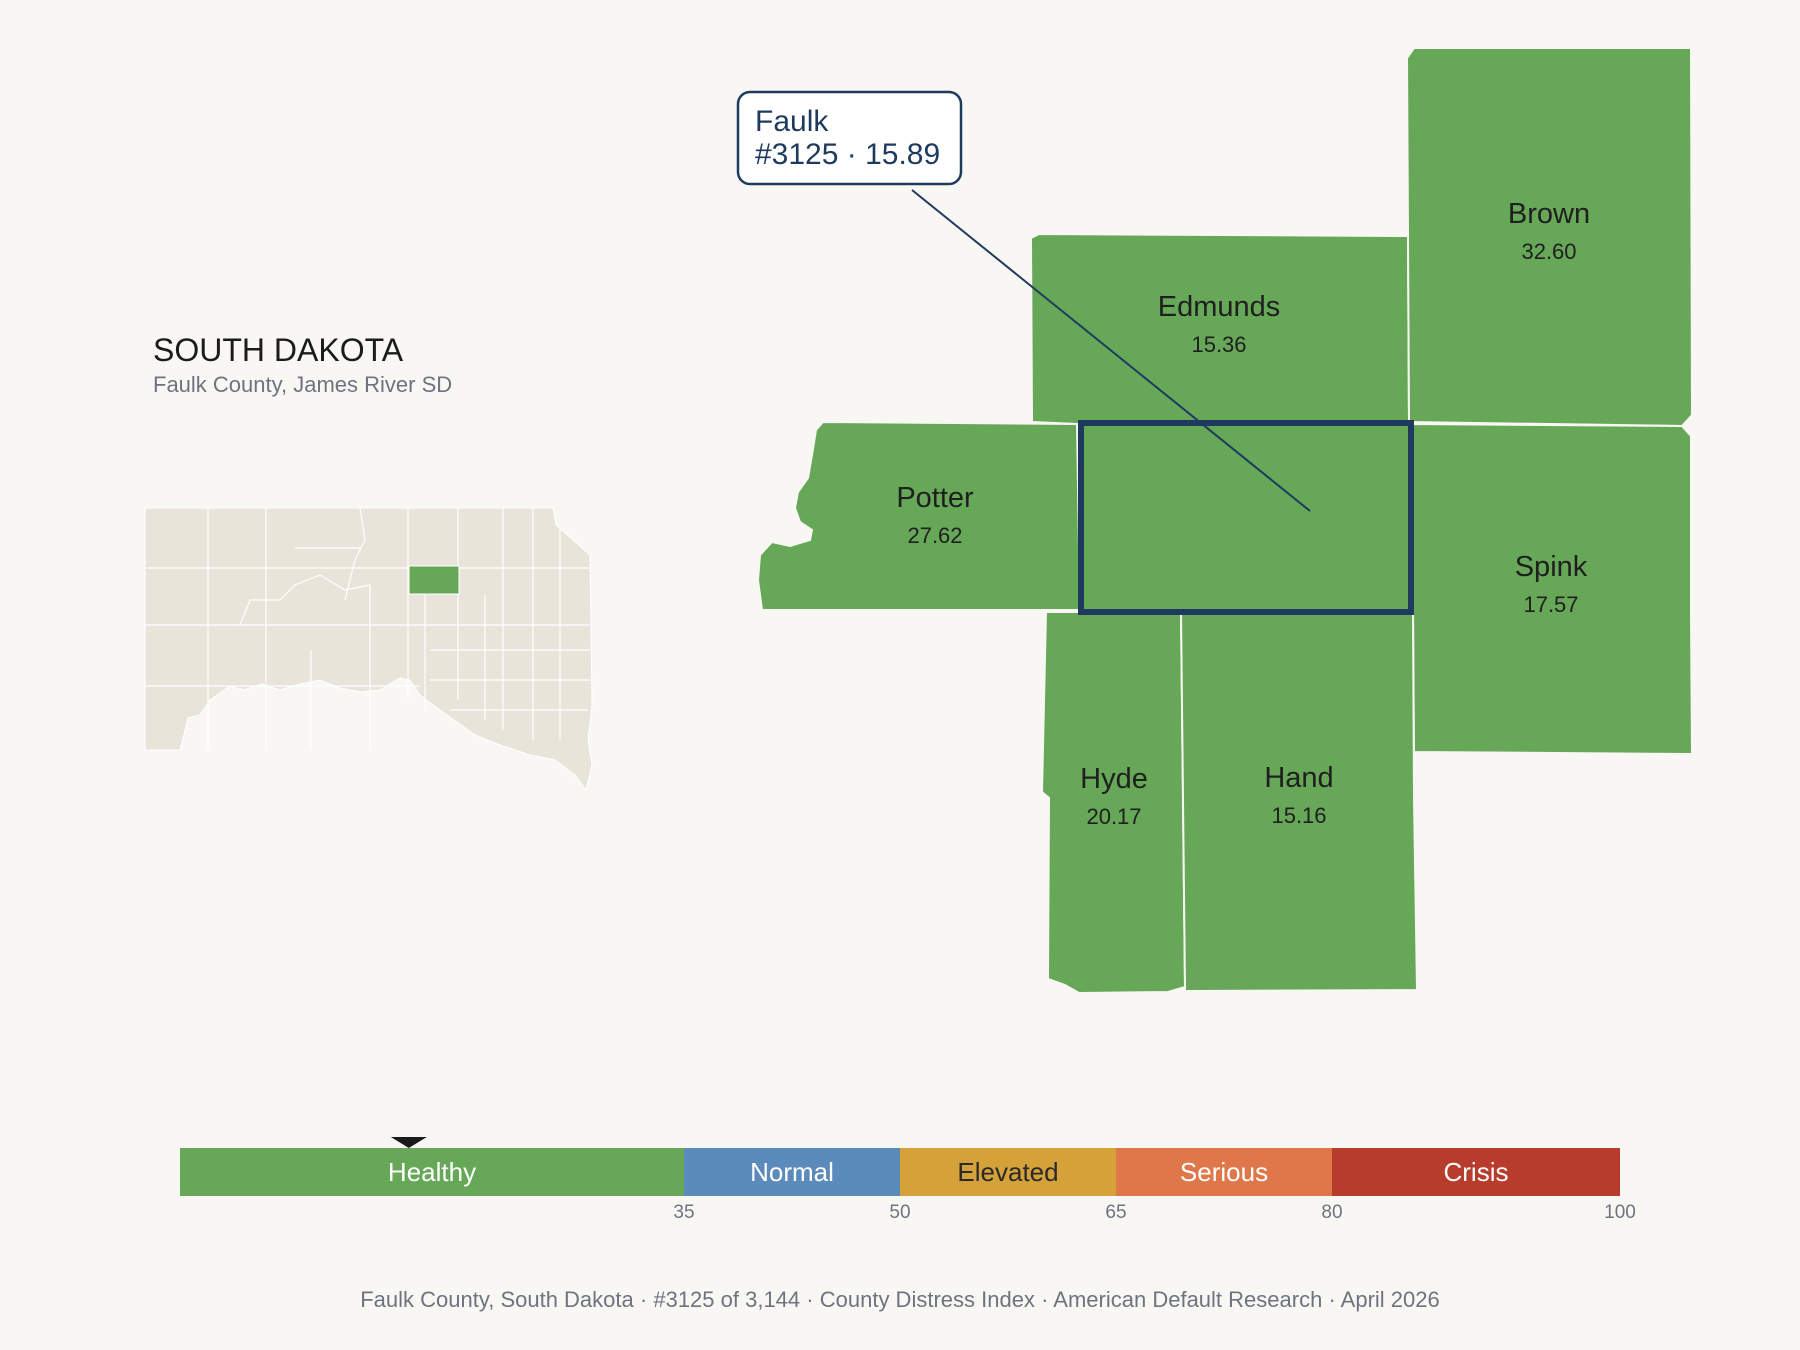  What do you see at coordinates (1047, 1299) in the screenshot?
I see `footer-sep-3: ·` at bounding box center [1047, 1299].